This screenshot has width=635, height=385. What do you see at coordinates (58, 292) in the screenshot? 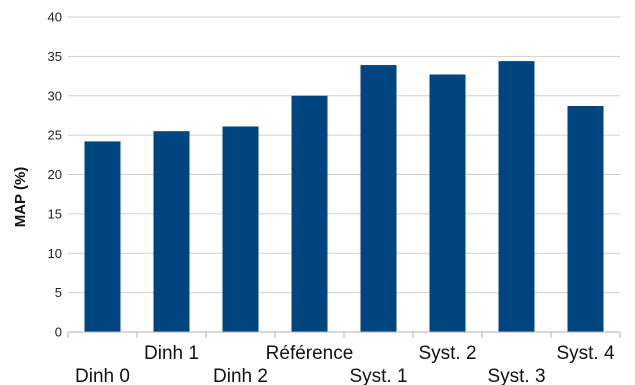
I see `y-tick-label: 5` at bounding box center [58, 292].